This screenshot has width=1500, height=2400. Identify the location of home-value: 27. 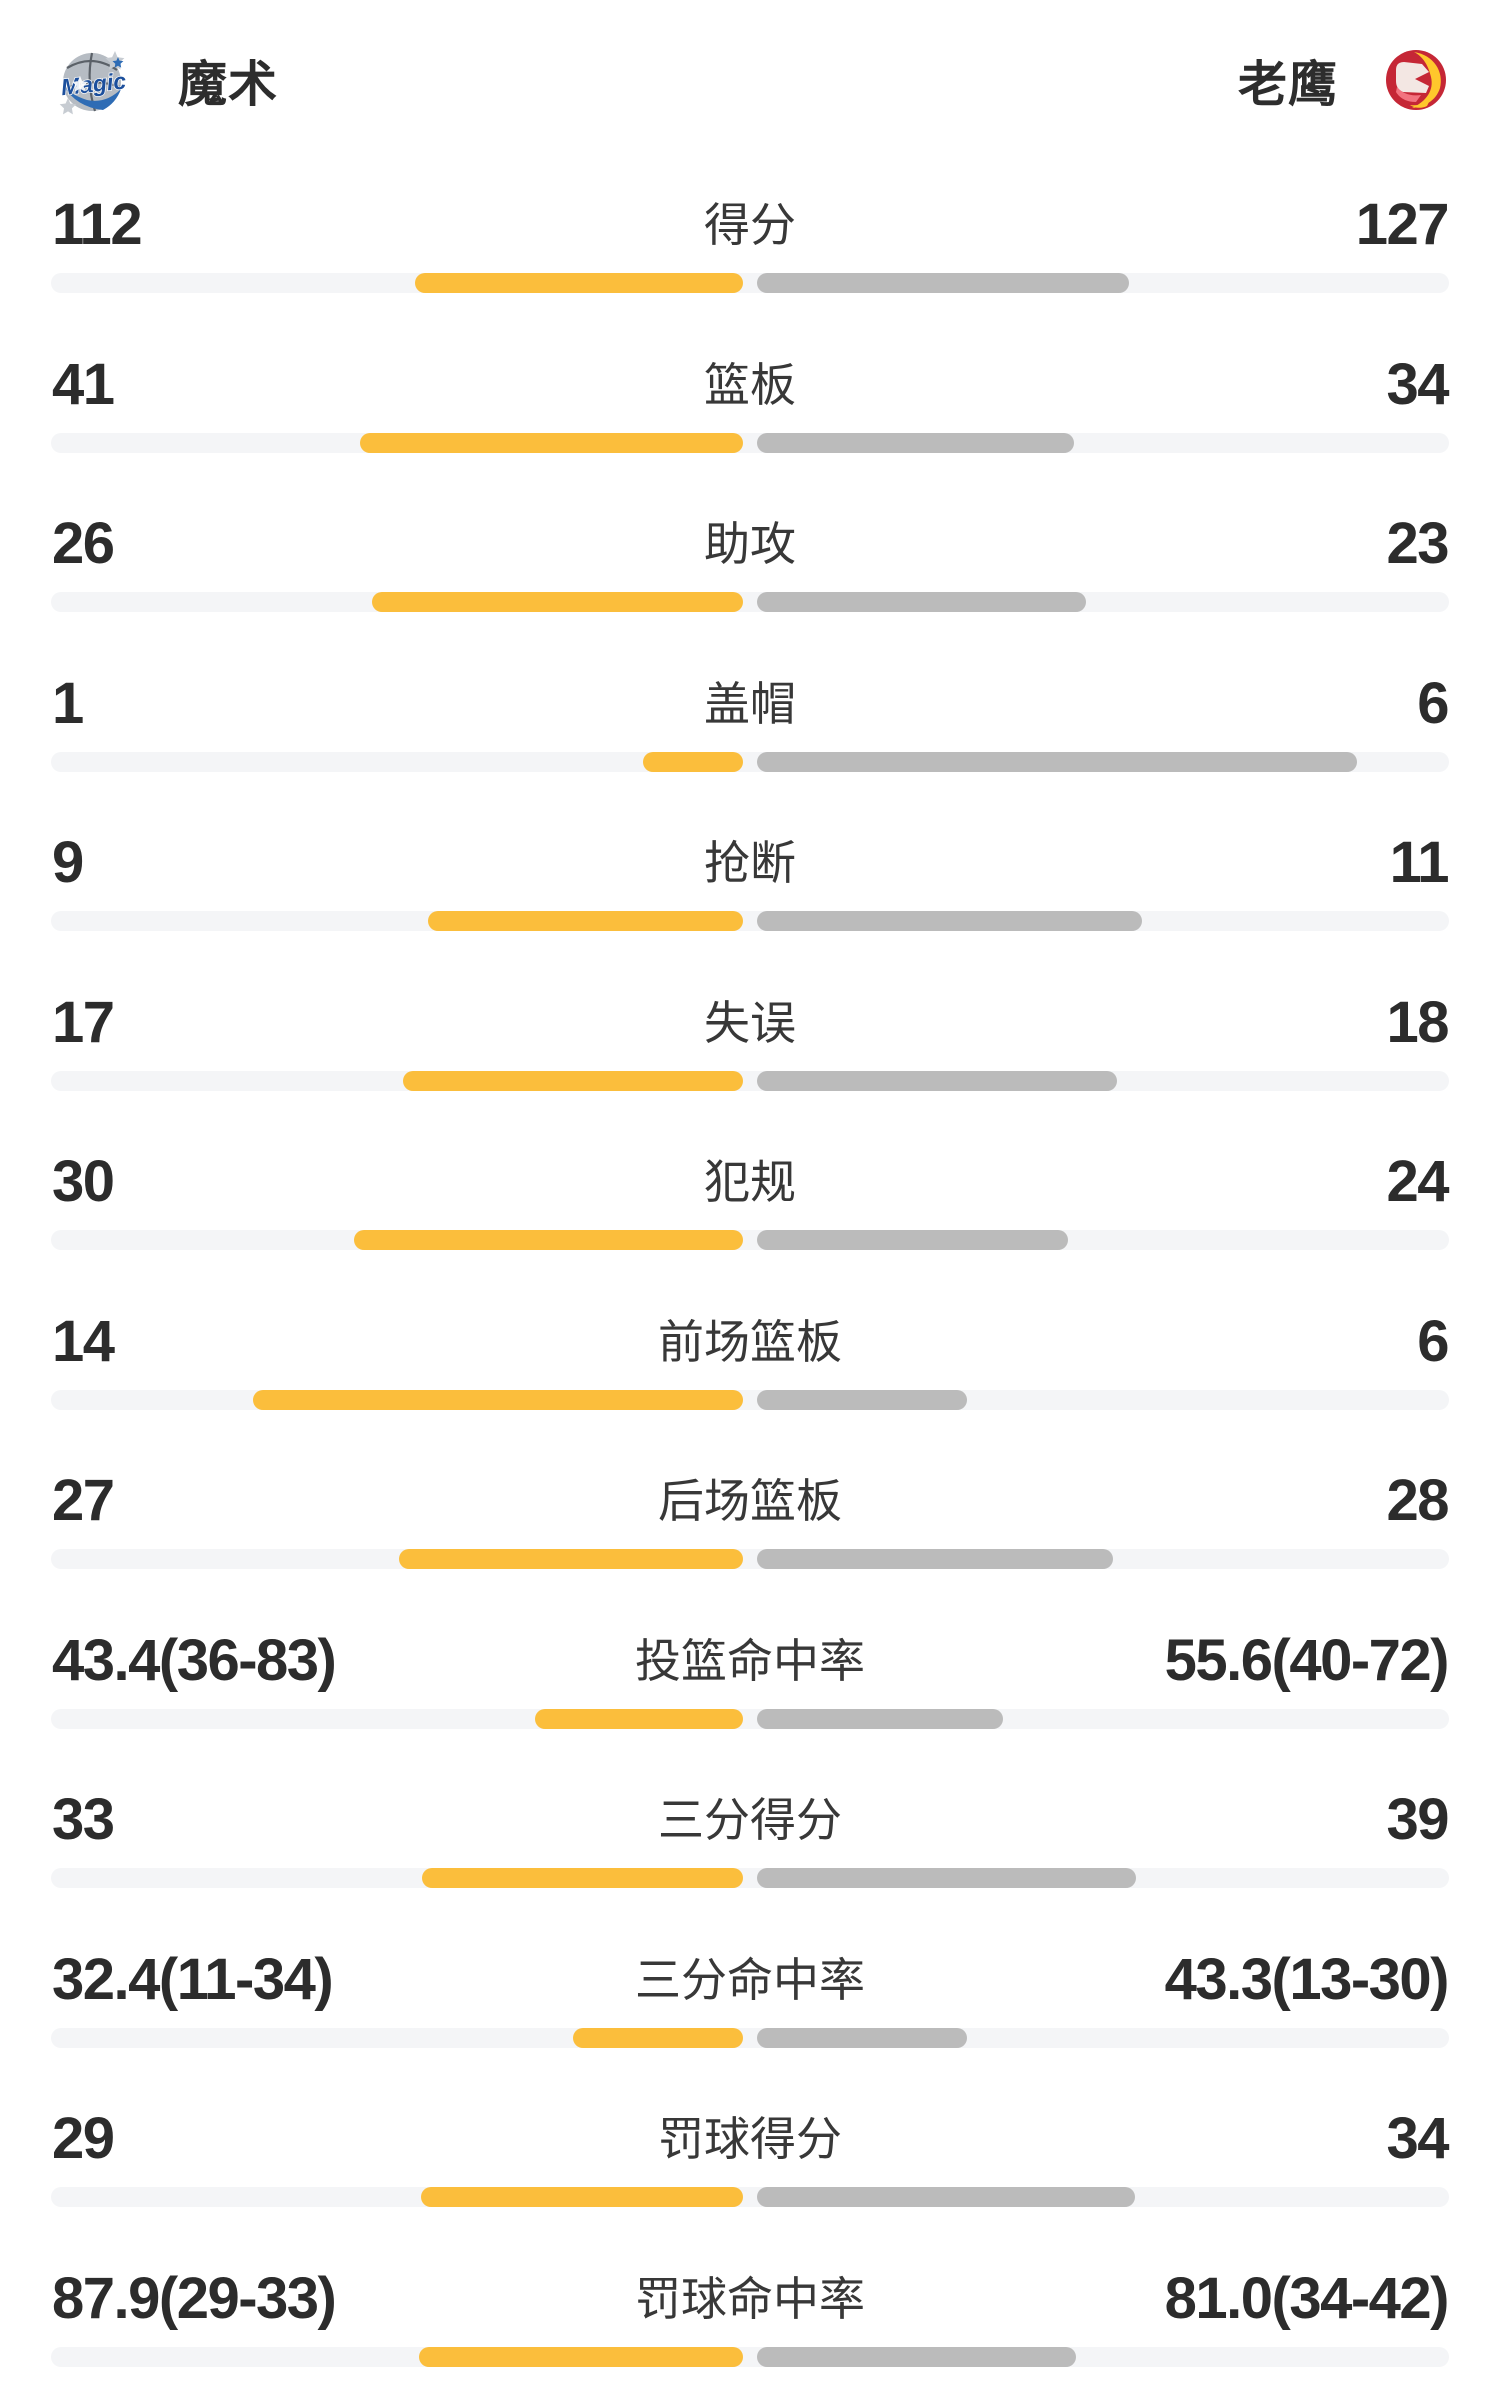
(83, 1500).